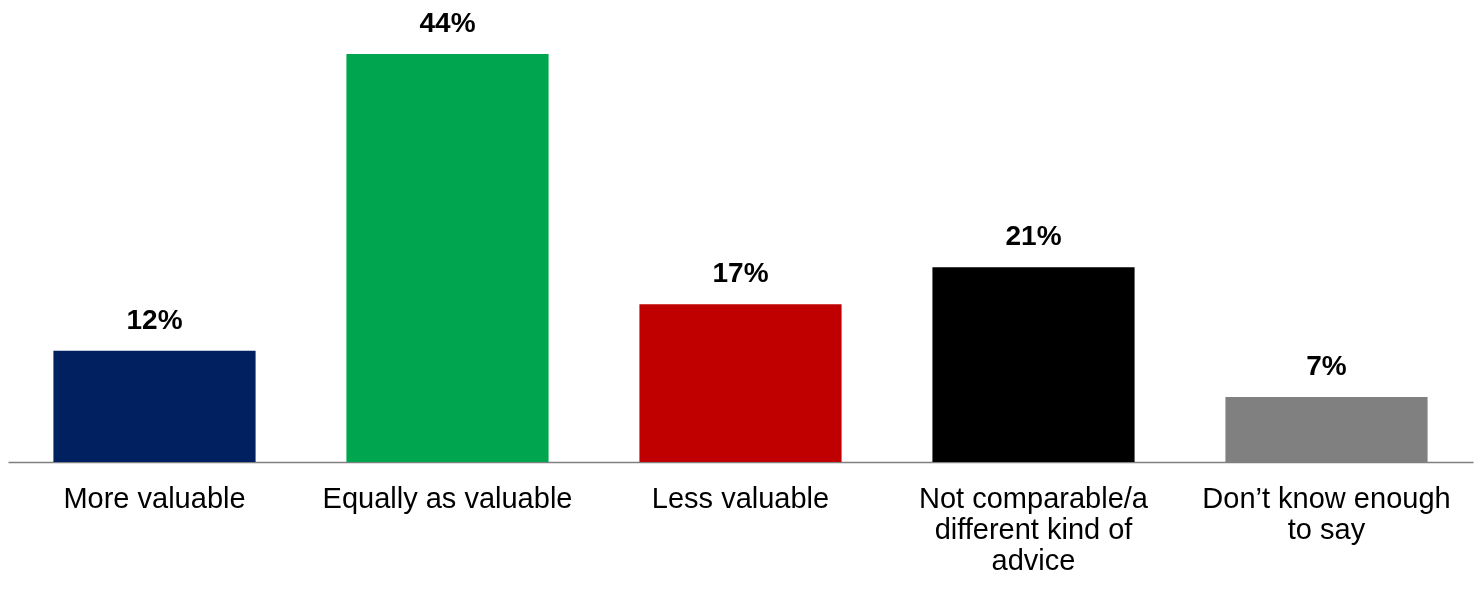 Image resolution: width=1481 pixels, height=589 pixels. What do you see at coordinates (154, 319) in the screenshot?
I see `data-label: 12%` at bounding box center [154, 319].